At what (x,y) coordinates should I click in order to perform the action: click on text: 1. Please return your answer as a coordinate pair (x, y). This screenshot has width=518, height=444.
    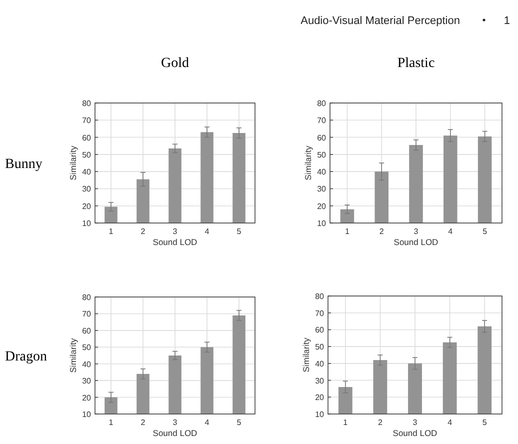
    Looking at the image, I should click on (507, 21).